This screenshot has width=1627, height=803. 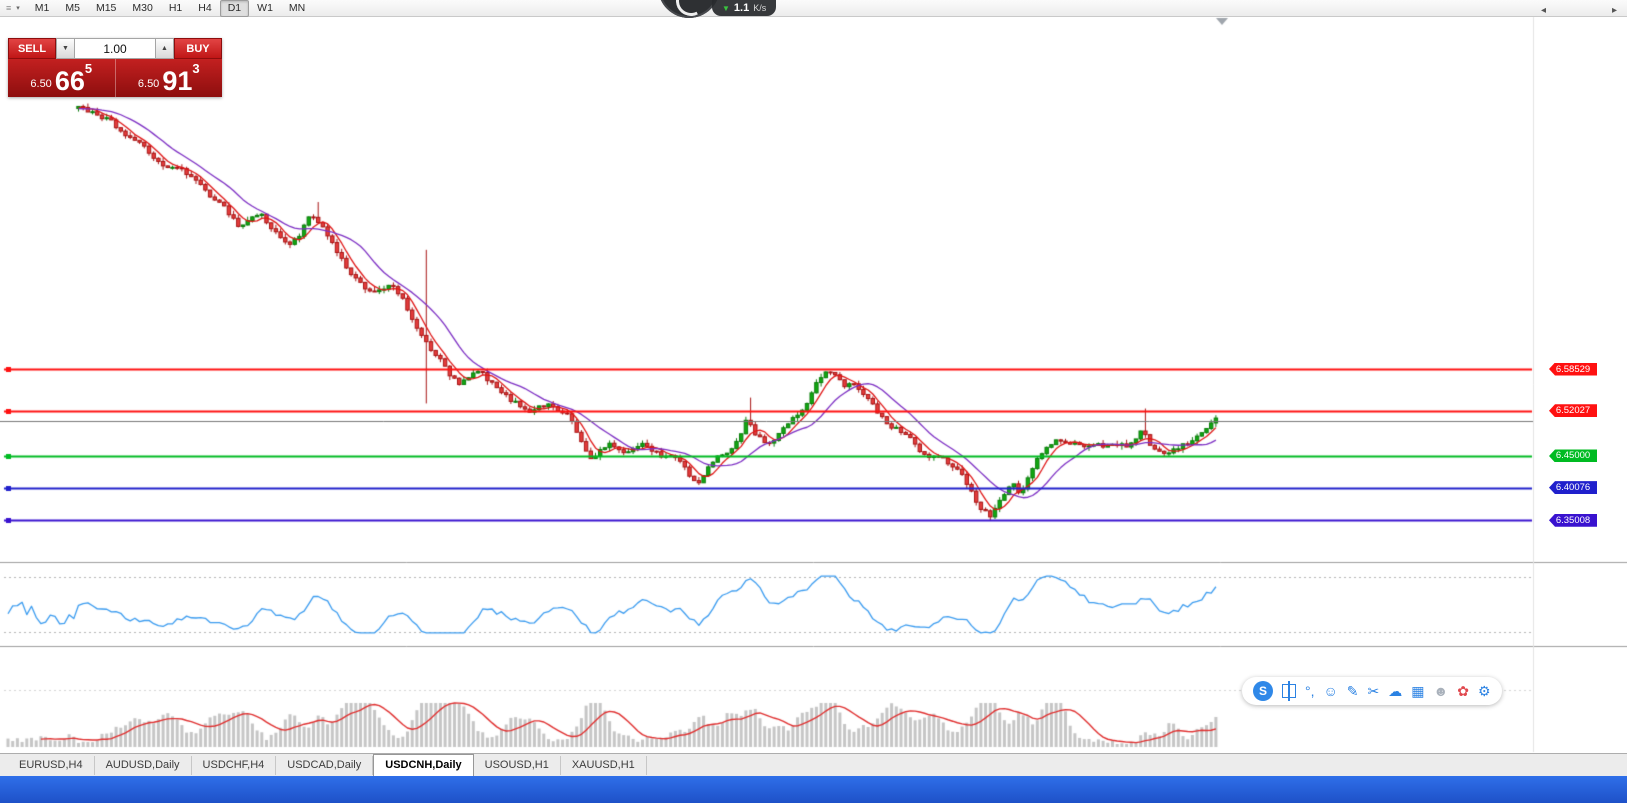 I want to click on chart-tab-xauusd: XAUUSD,H1, so click(x=604, y=765).